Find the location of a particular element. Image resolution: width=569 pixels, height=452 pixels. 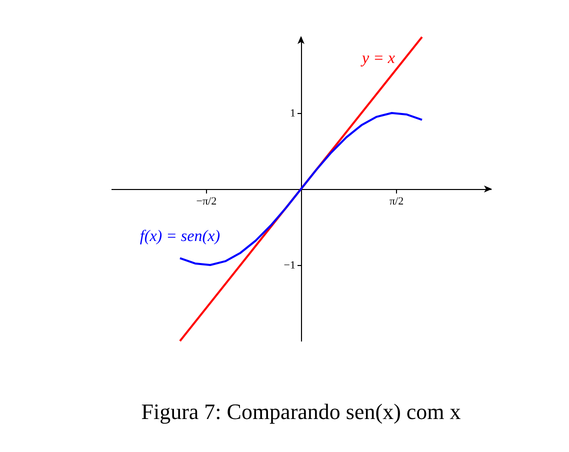

text: Figura 7: Comparando sen(x) com x is located at coordinates (301, 411).